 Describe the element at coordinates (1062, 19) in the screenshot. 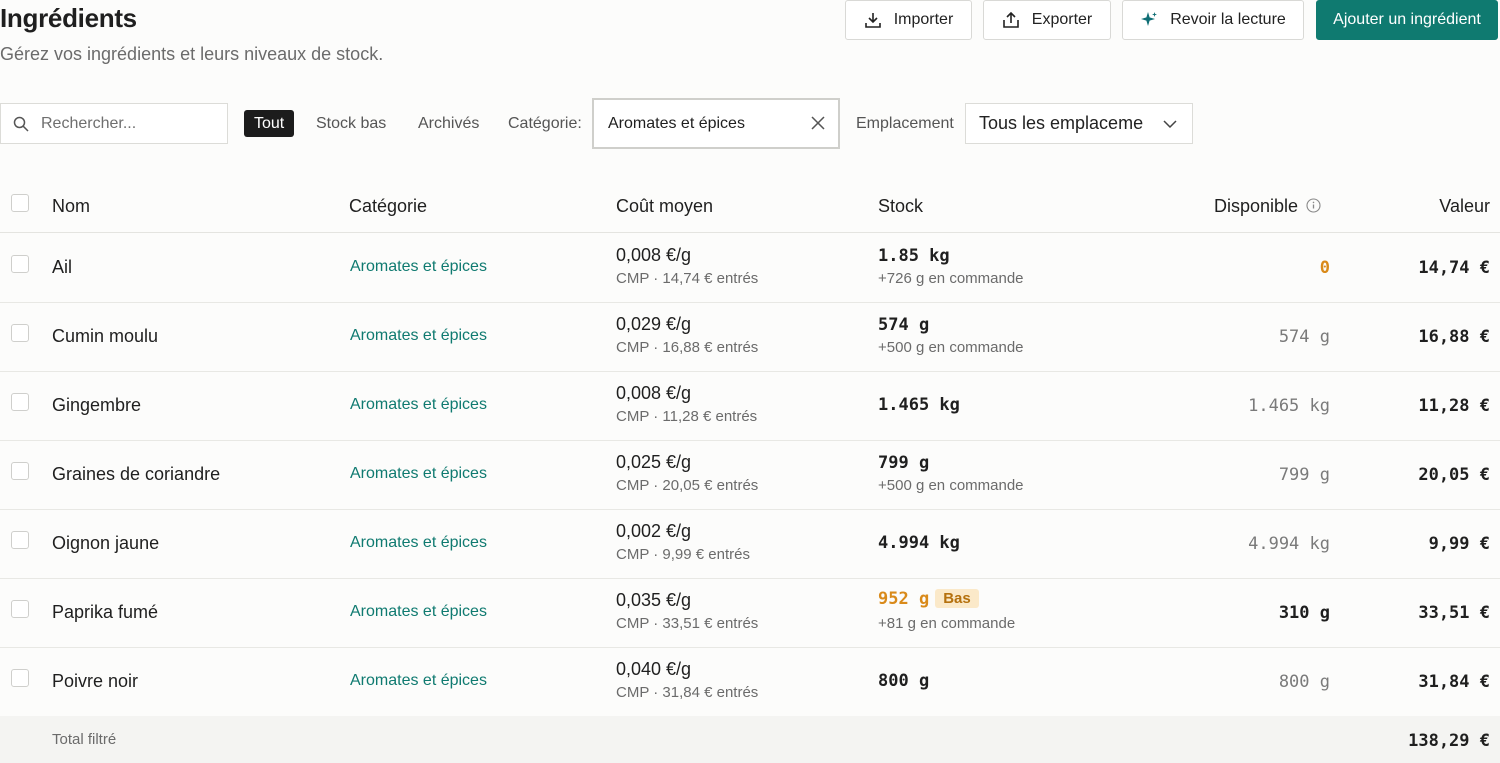

I see `export-label: Exporter` at that location.